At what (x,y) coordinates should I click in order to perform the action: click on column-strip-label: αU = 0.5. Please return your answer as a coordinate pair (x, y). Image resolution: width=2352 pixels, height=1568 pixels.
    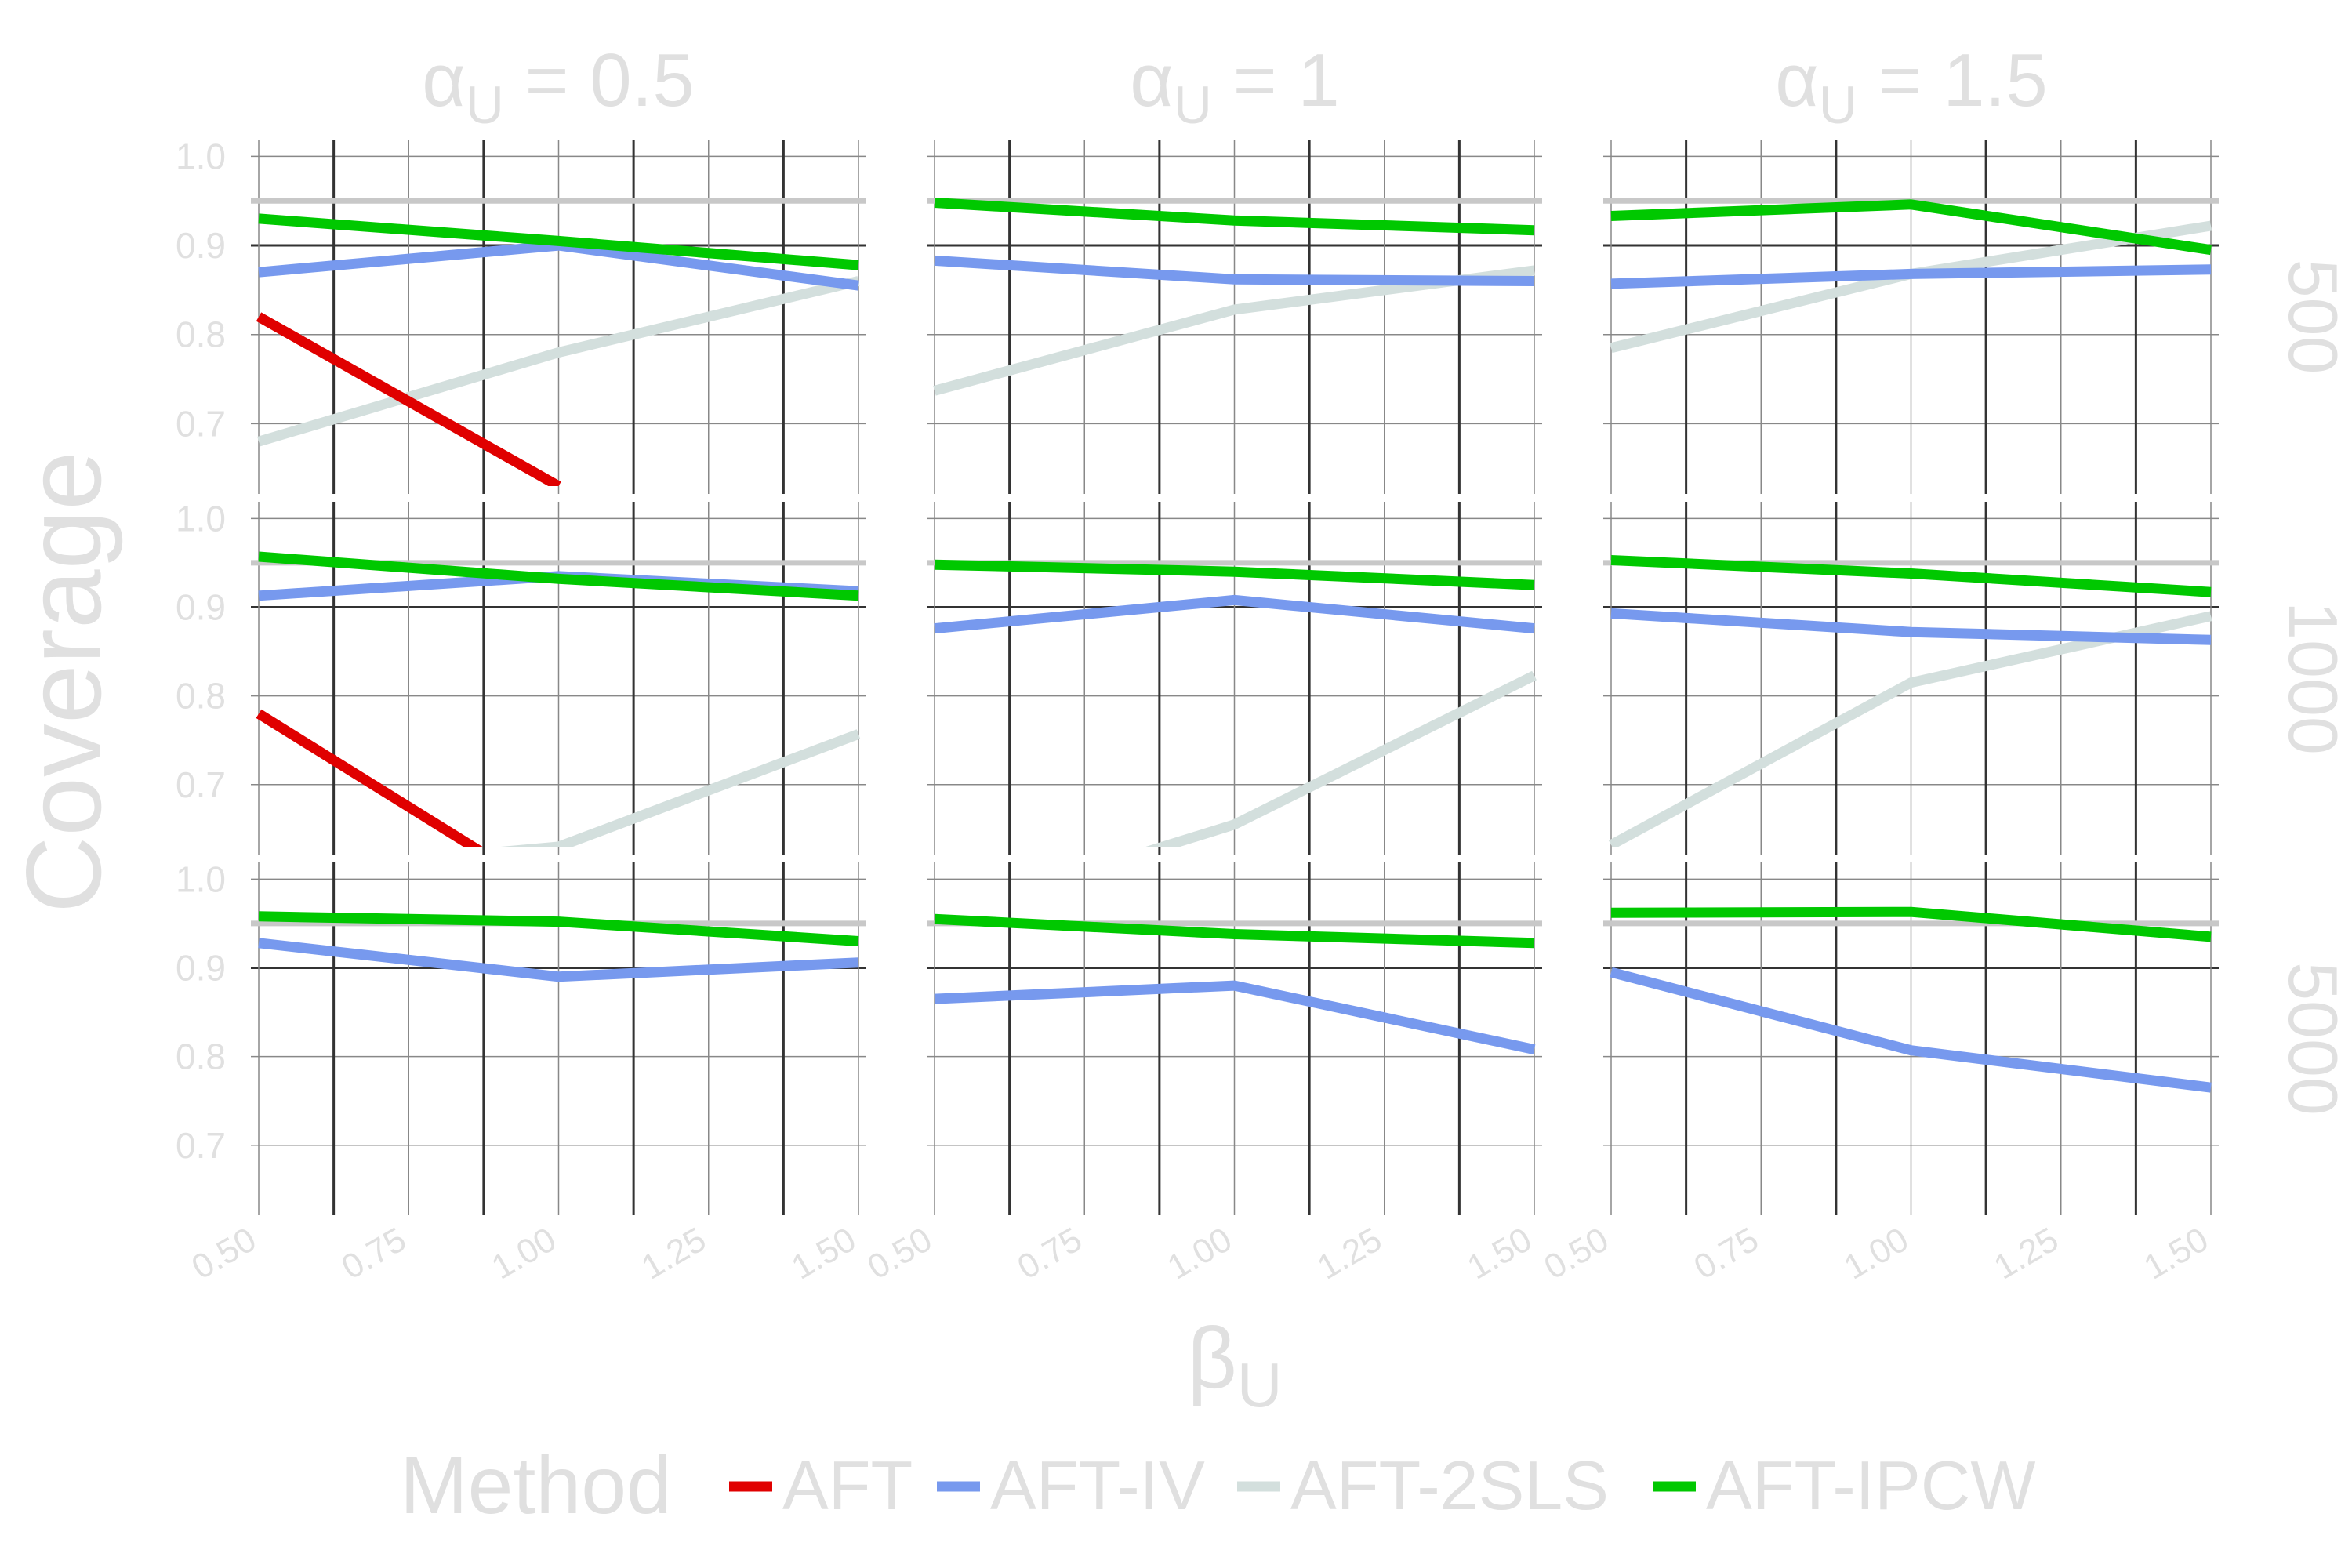
    Looking at the image, I should click on (558, 86).